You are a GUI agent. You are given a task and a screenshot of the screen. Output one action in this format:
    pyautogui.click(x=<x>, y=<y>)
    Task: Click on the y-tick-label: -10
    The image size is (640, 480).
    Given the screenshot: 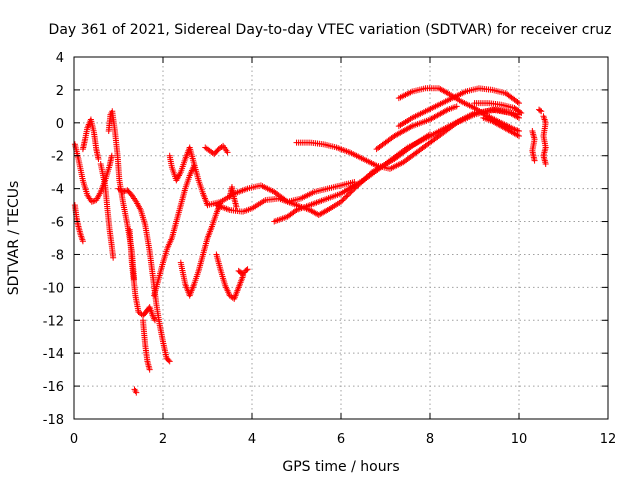 What is the action you would take?
    pyautogui.click(x=53, y=288)
    